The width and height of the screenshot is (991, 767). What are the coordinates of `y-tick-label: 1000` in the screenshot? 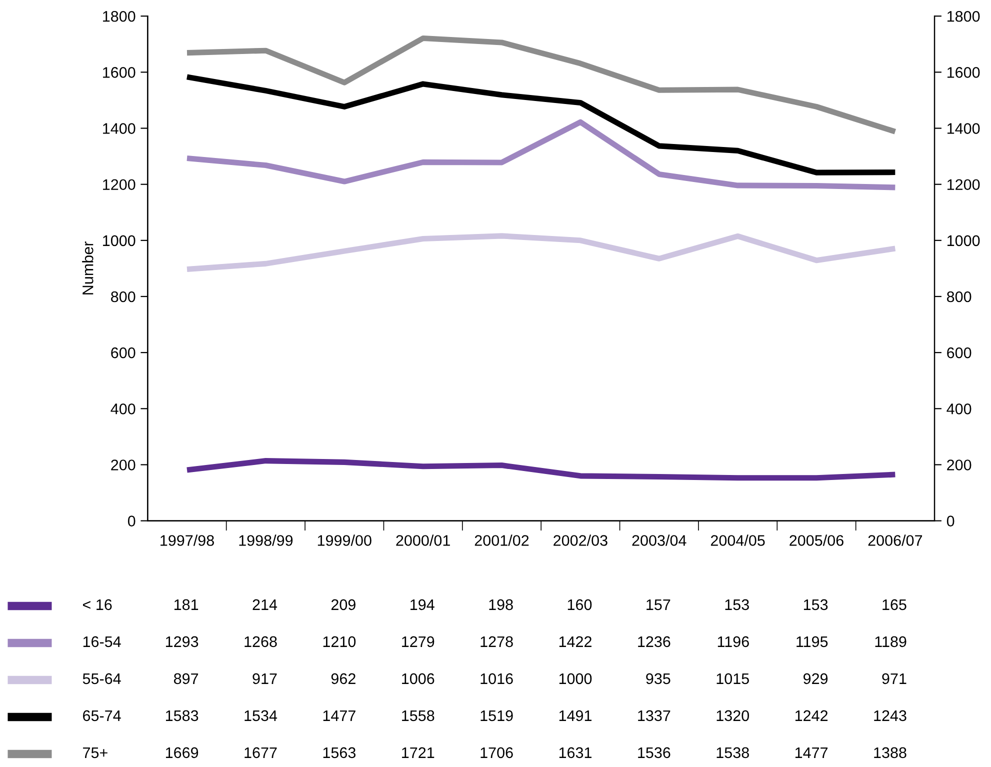 It's located at (119, 240).